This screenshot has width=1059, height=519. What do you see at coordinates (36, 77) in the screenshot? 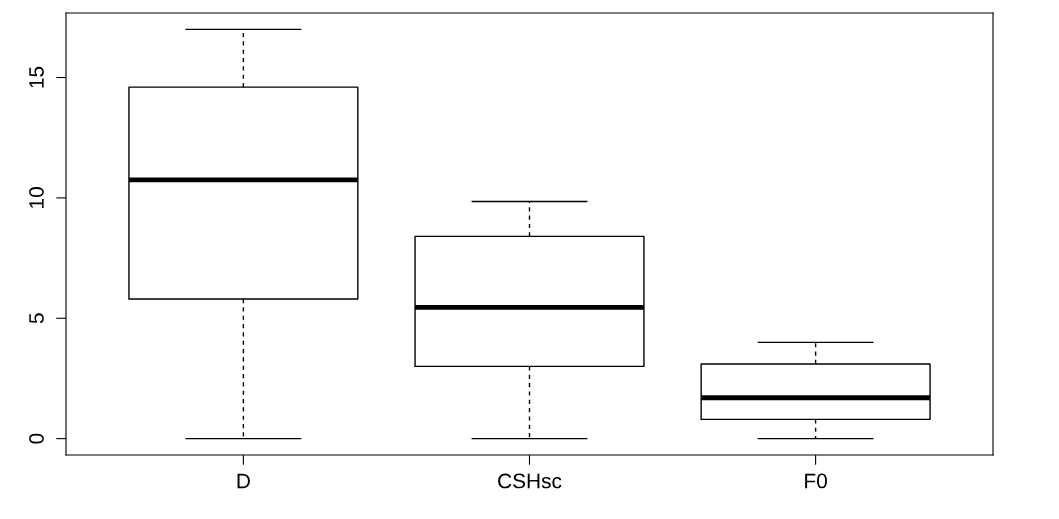
I see `y-tick-label: 15` at bounding box center [36, 77].